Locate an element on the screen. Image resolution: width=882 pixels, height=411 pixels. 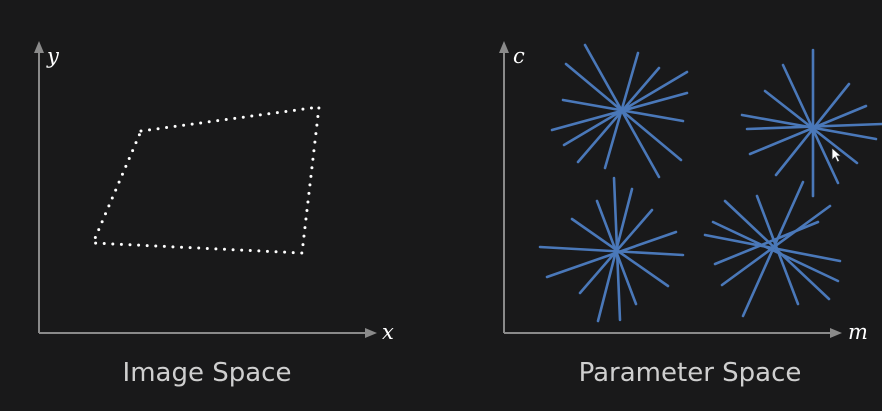
line-bundle-bottom-left is located at coordinates (611, 249).